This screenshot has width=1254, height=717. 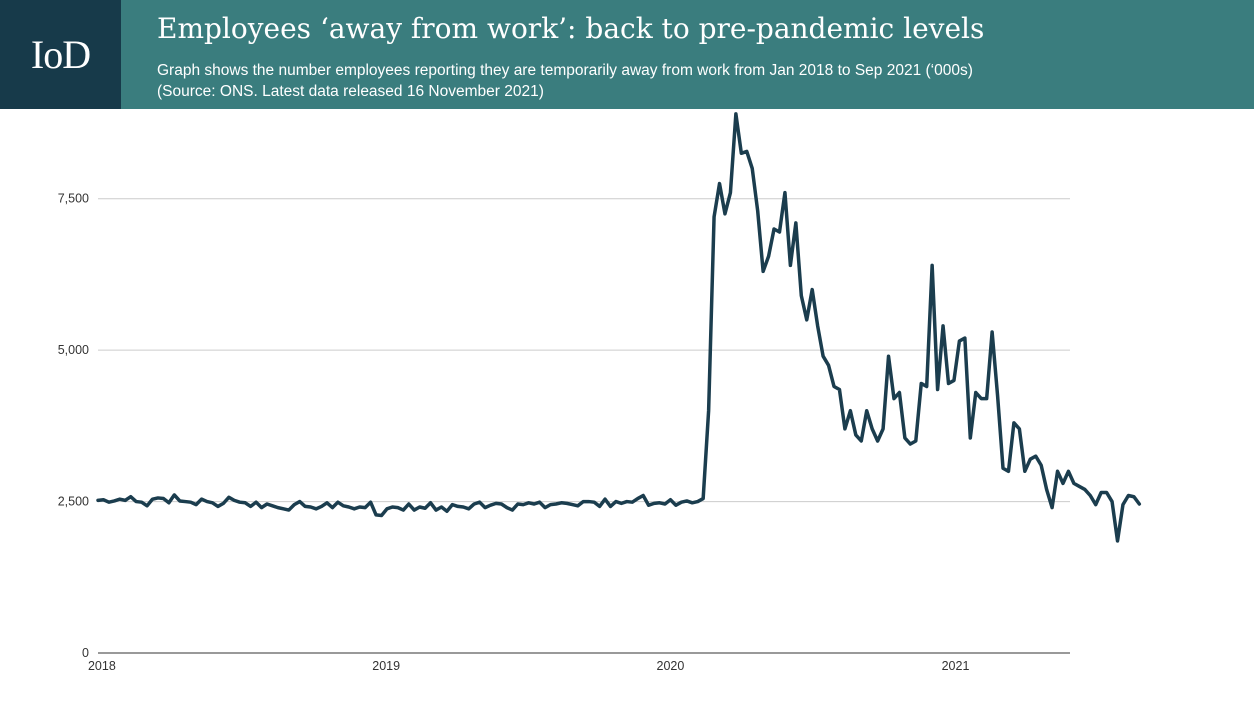 I want to click on y-axis-ticks: 0 2,500 5,000 7,500, so click(x=73, y=426).